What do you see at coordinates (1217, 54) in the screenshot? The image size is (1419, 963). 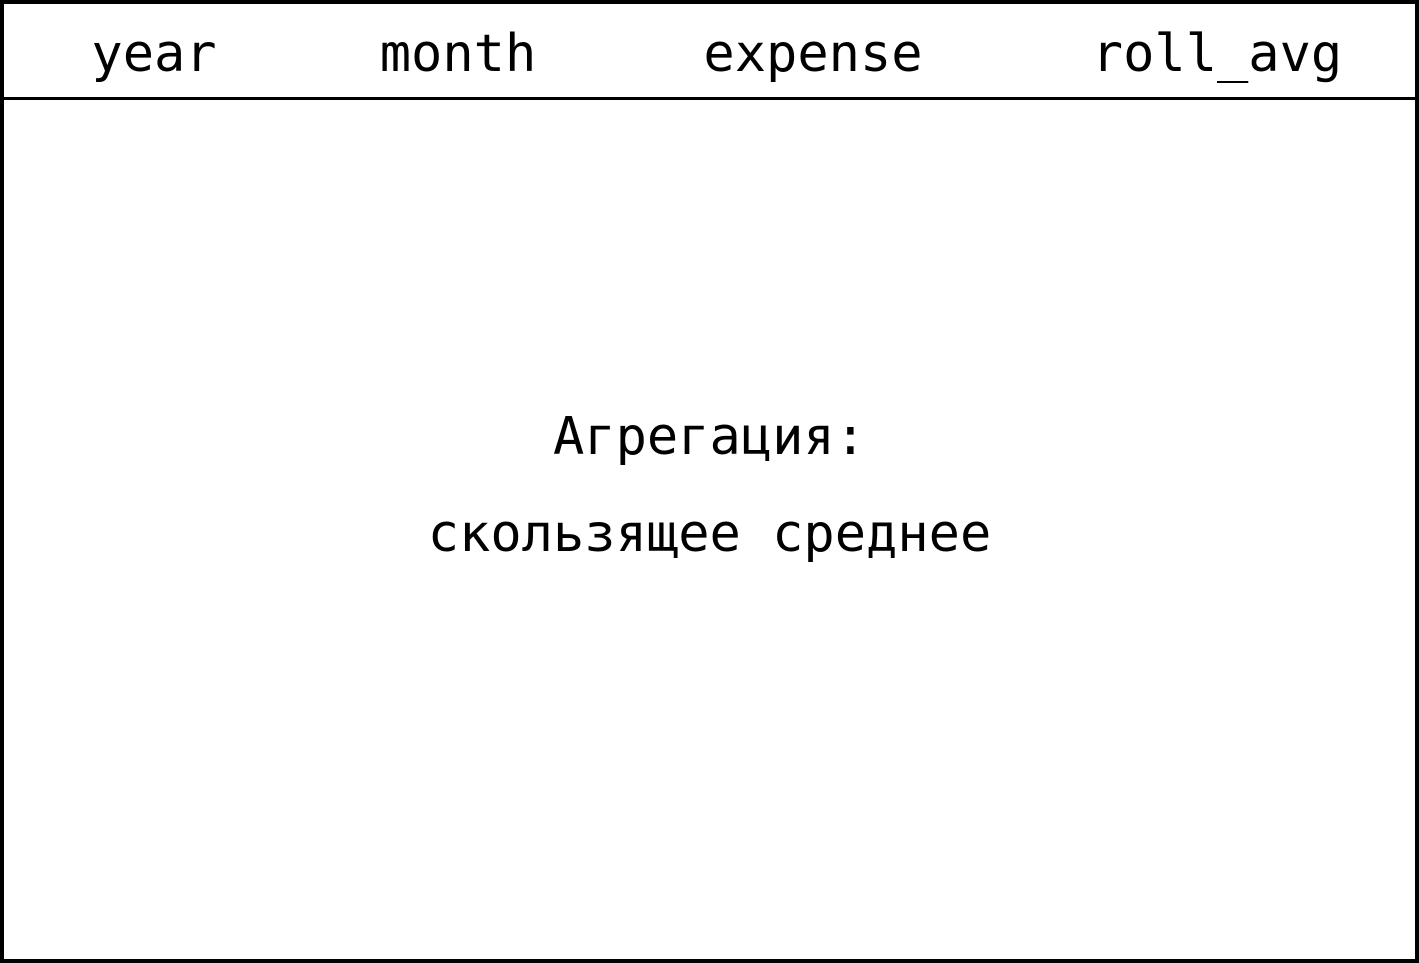 I see `column-header-roll-avg: roll_avg` at bounding box center [1217, 54].